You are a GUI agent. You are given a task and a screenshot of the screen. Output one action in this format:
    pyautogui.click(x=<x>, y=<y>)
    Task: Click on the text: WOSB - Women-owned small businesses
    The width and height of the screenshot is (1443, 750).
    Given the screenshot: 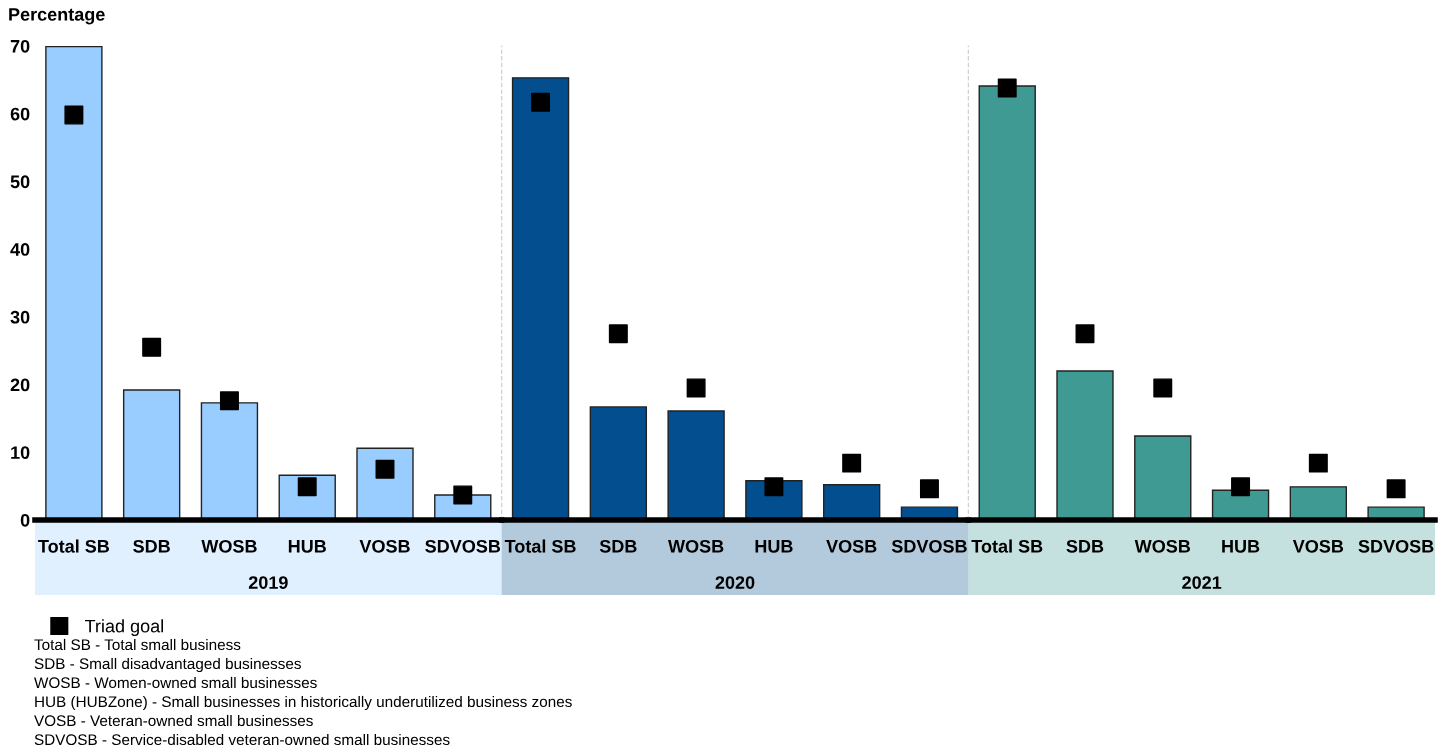 What is the action you would take?
    pyautogui.click(x=175, y=682)
    